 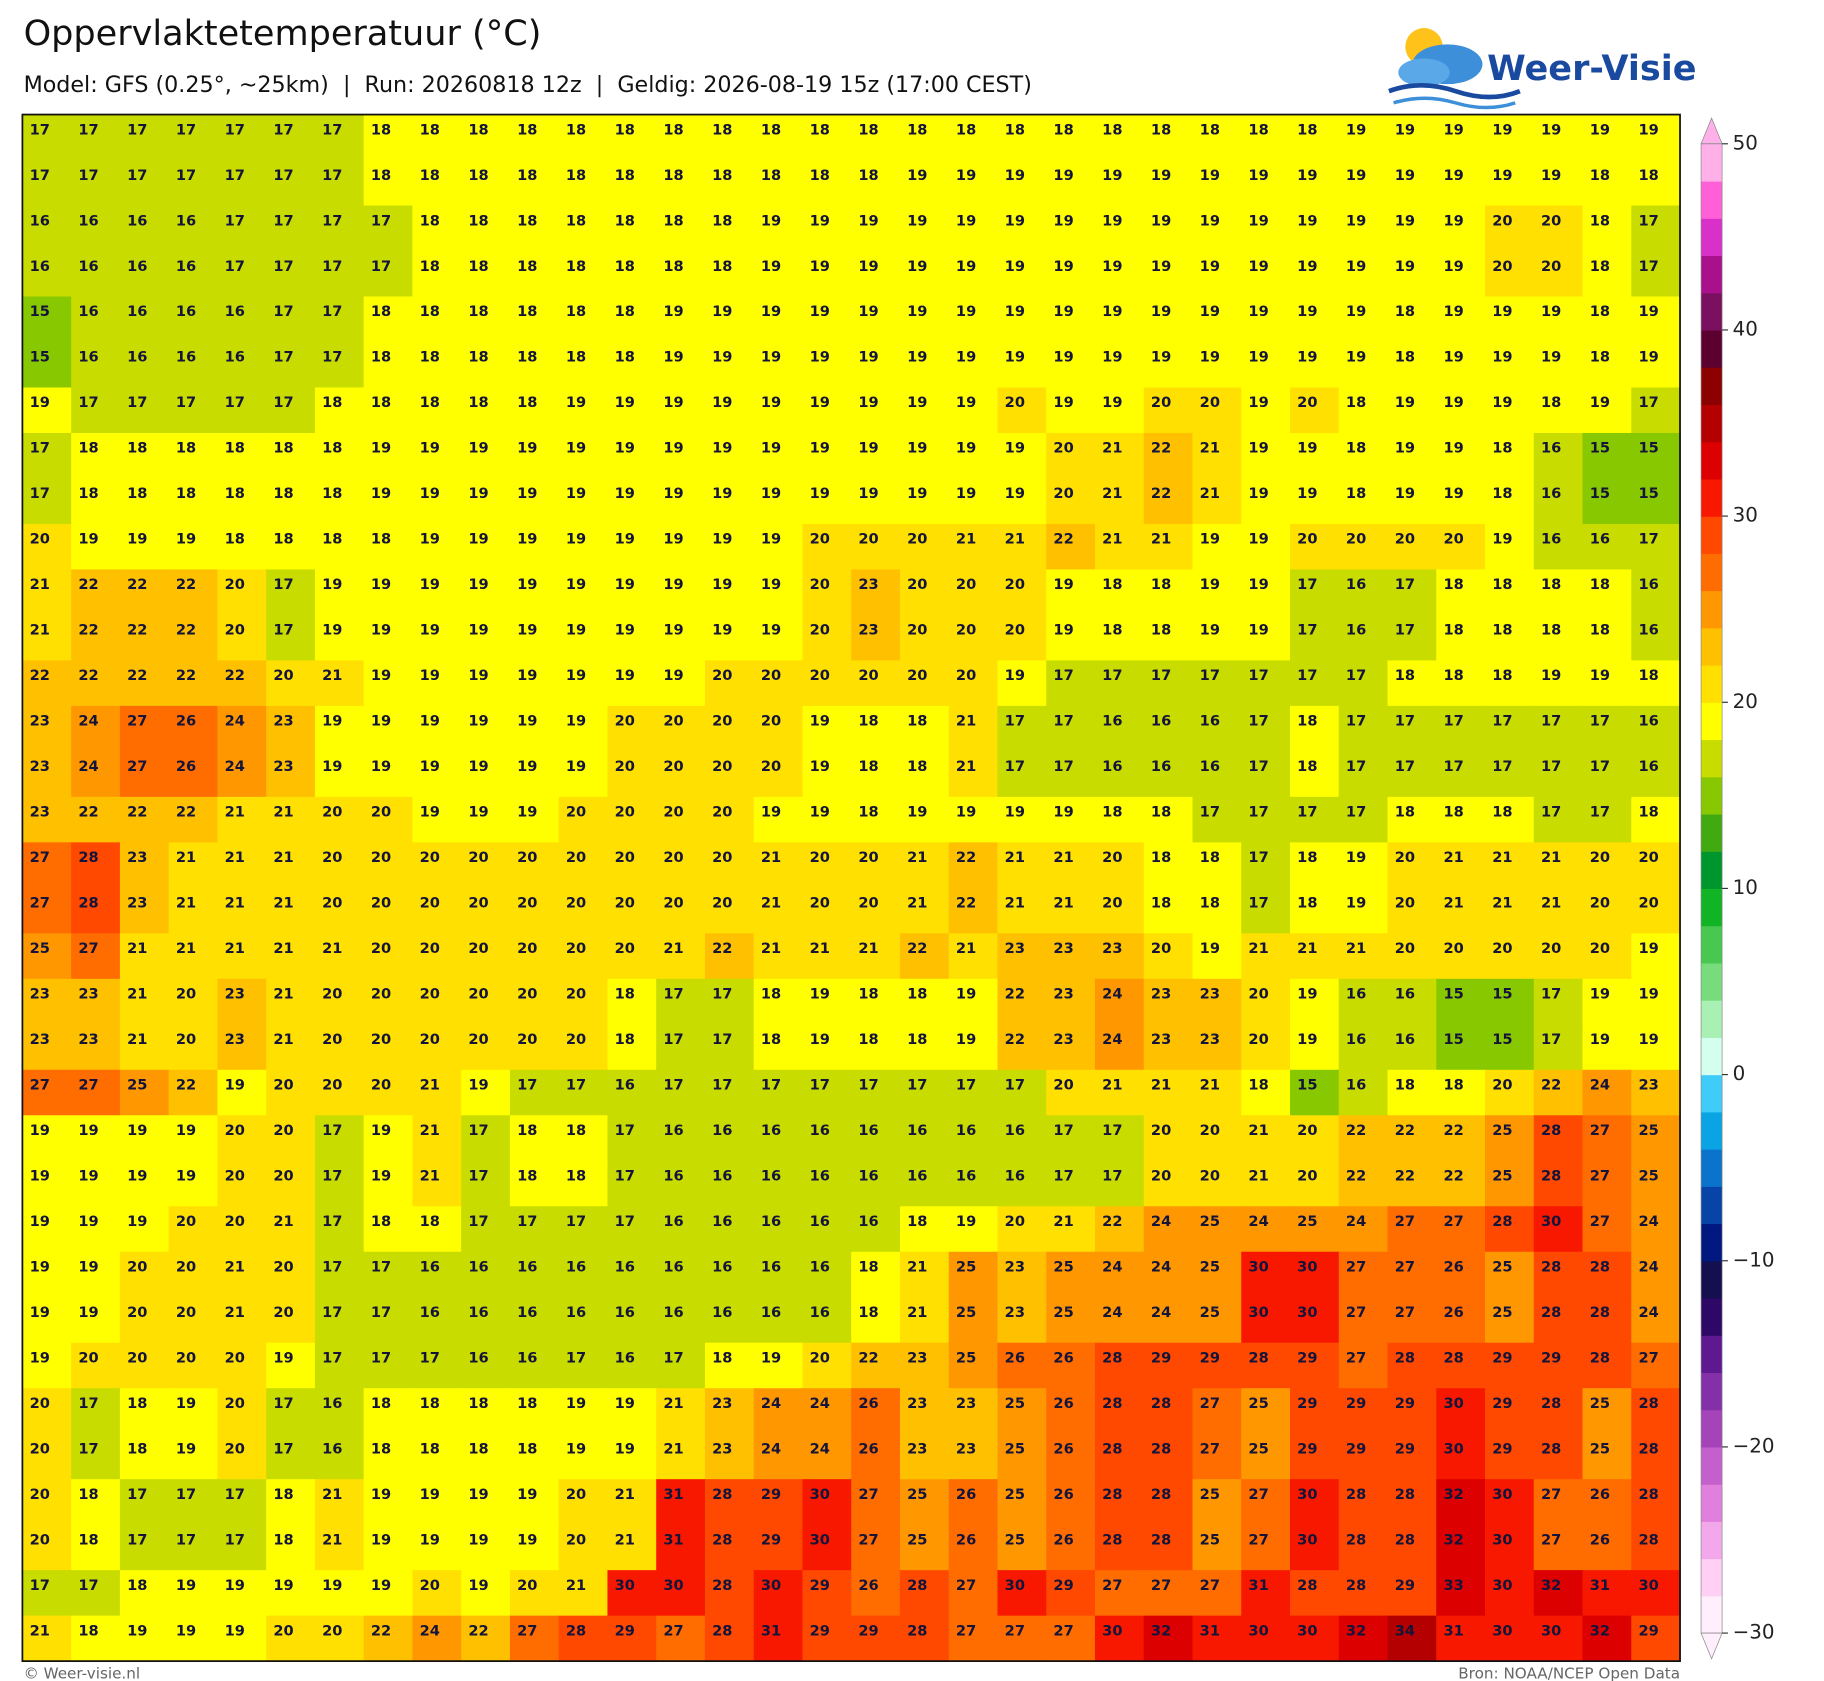 I want to click on temperature-label: 26, so click(x=1063, y=1357).